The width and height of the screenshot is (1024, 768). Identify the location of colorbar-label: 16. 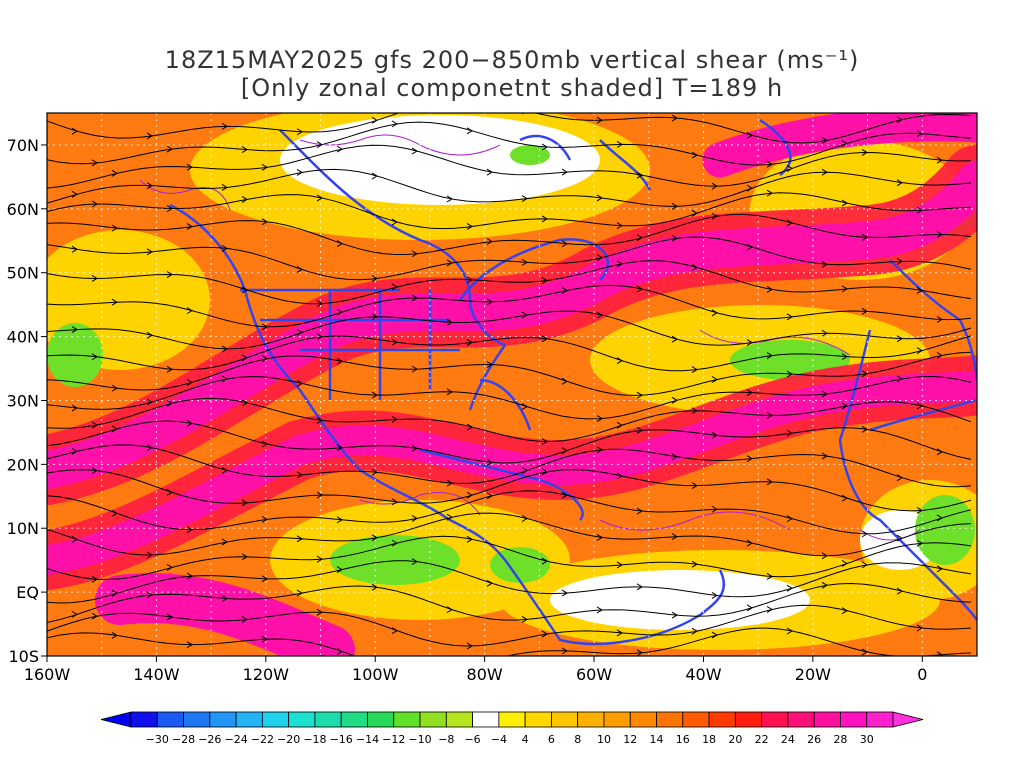
(683, 739).